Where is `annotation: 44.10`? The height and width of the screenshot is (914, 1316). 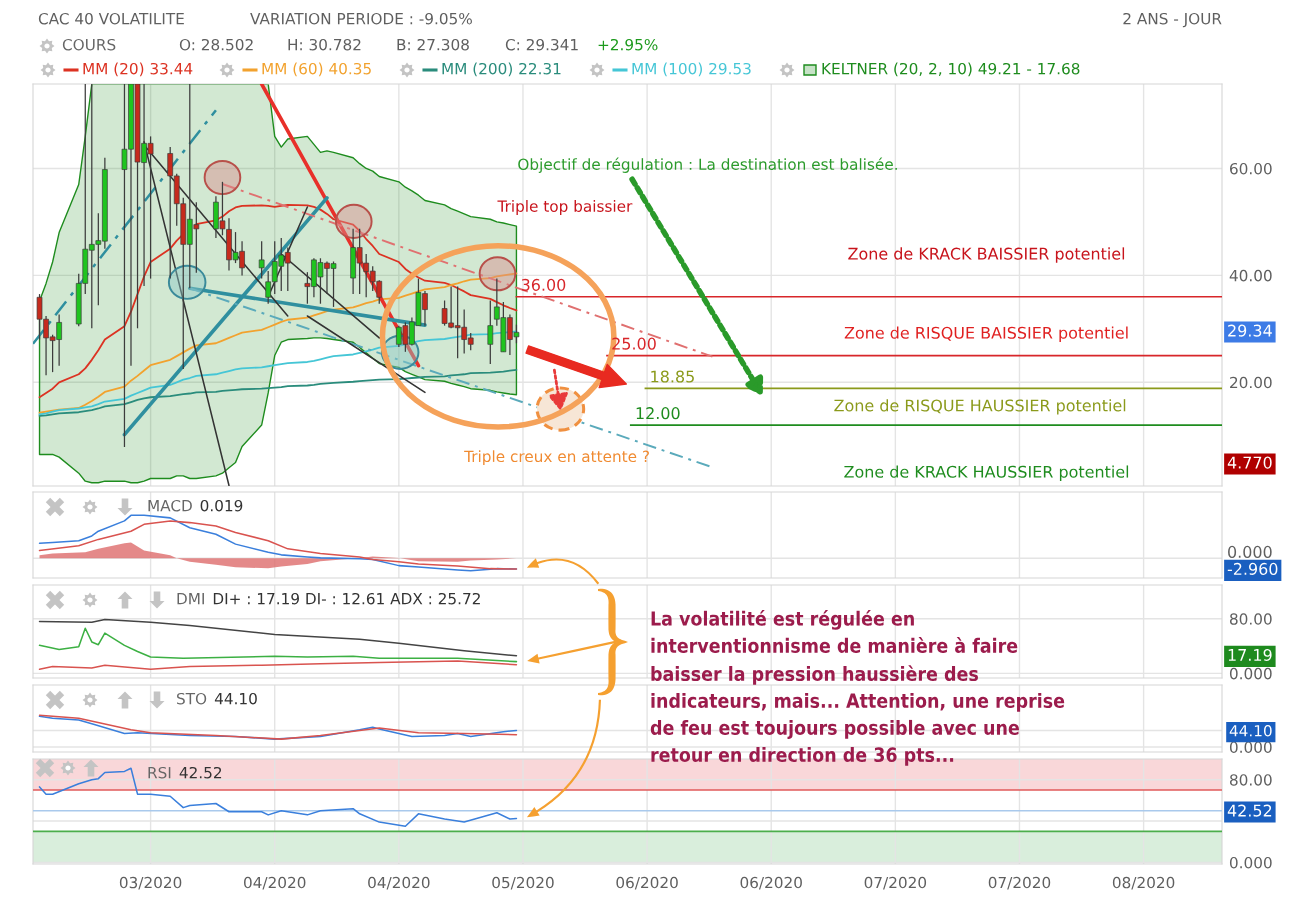 annotation: 44.10 is located at coordinates (235, 698).